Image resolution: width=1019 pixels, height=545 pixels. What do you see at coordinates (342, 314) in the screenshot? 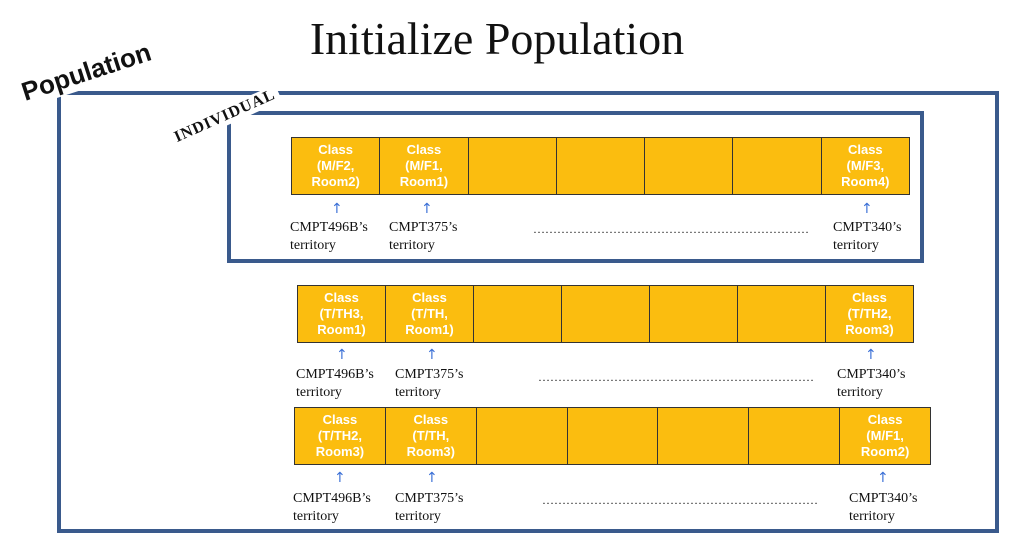
I see `gene-cell: Class (T/TH3, Room1)` at bounding box center [342, 314].